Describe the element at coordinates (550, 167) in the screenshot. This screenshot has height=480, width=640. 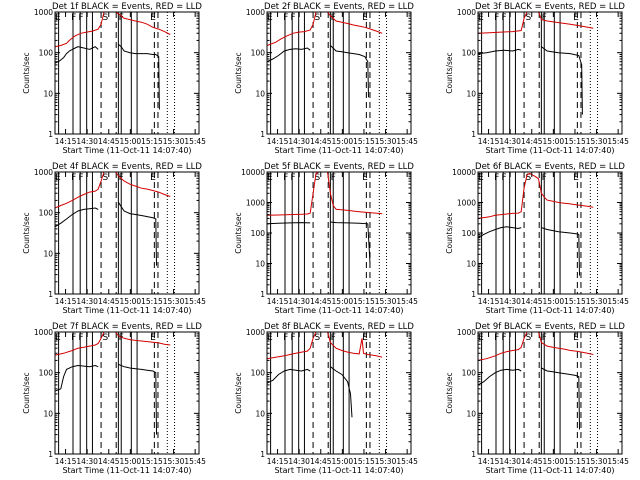
I see `panel-title: Det 6f BLACK = Events, RED = LLD` at that location.